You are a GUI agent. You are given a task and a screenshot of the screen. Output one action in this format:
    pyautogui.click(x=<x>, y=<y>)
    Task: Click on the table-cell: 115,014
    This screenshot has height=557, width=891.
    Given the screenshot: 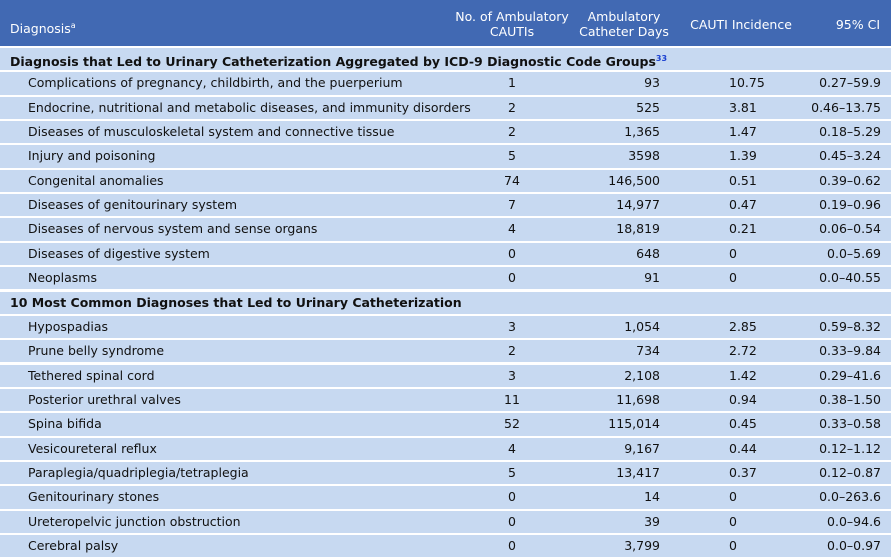 What is the action you would take?
    pyautogui.click(x=634, y=424)
    